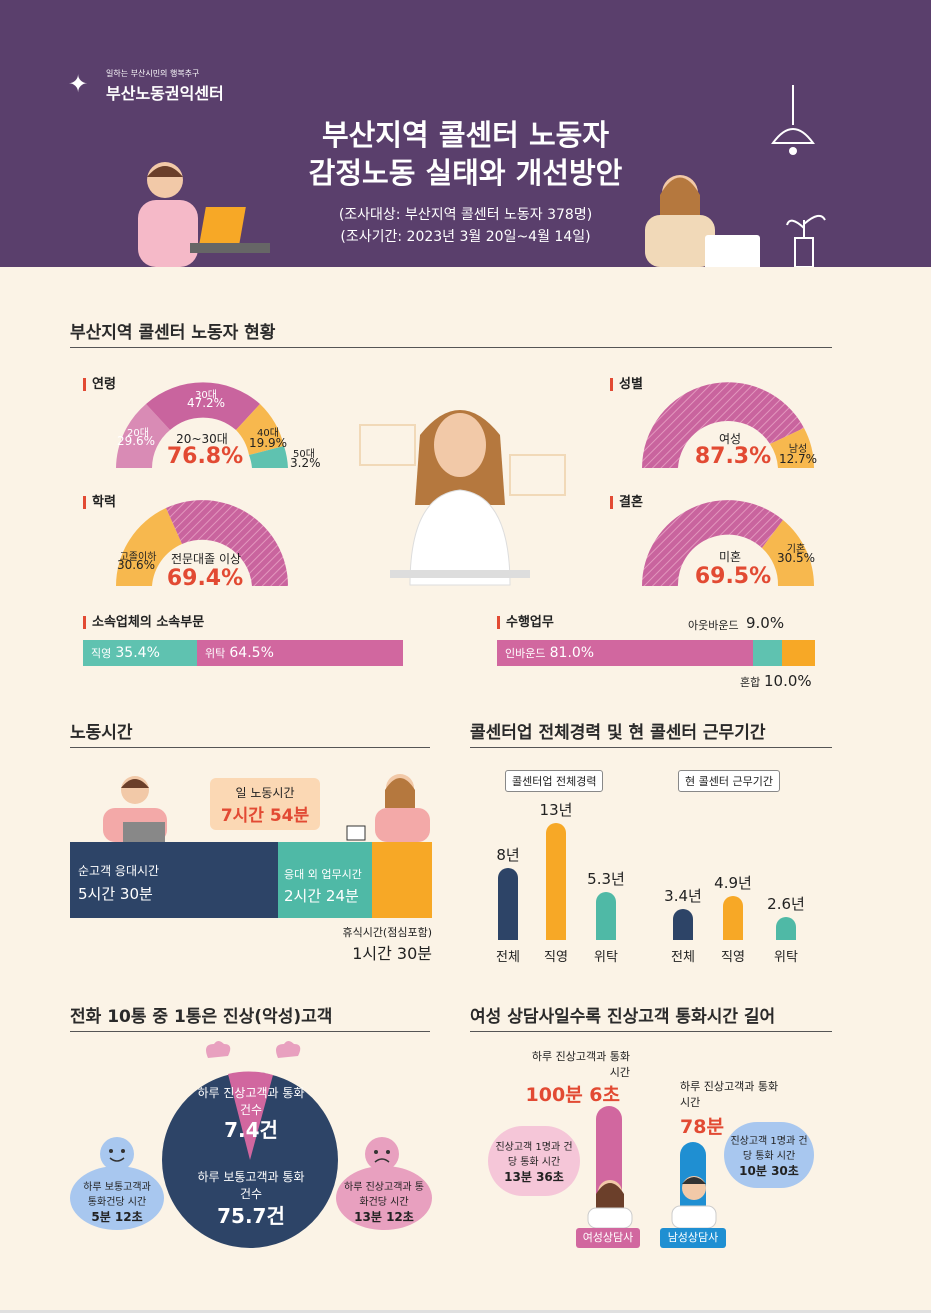  Describe the element at coordinates (733, 957) in the screenshot. I see `career-current-category-1: 직영` at that location.